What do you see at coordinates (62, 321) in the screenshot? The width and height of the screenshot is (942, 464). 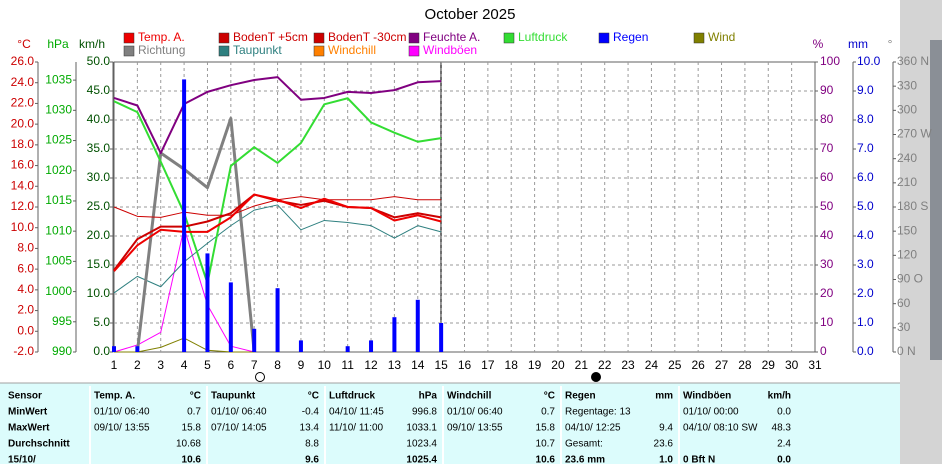 I see `y-tick-label: 995` at bounding box center [62, 321].